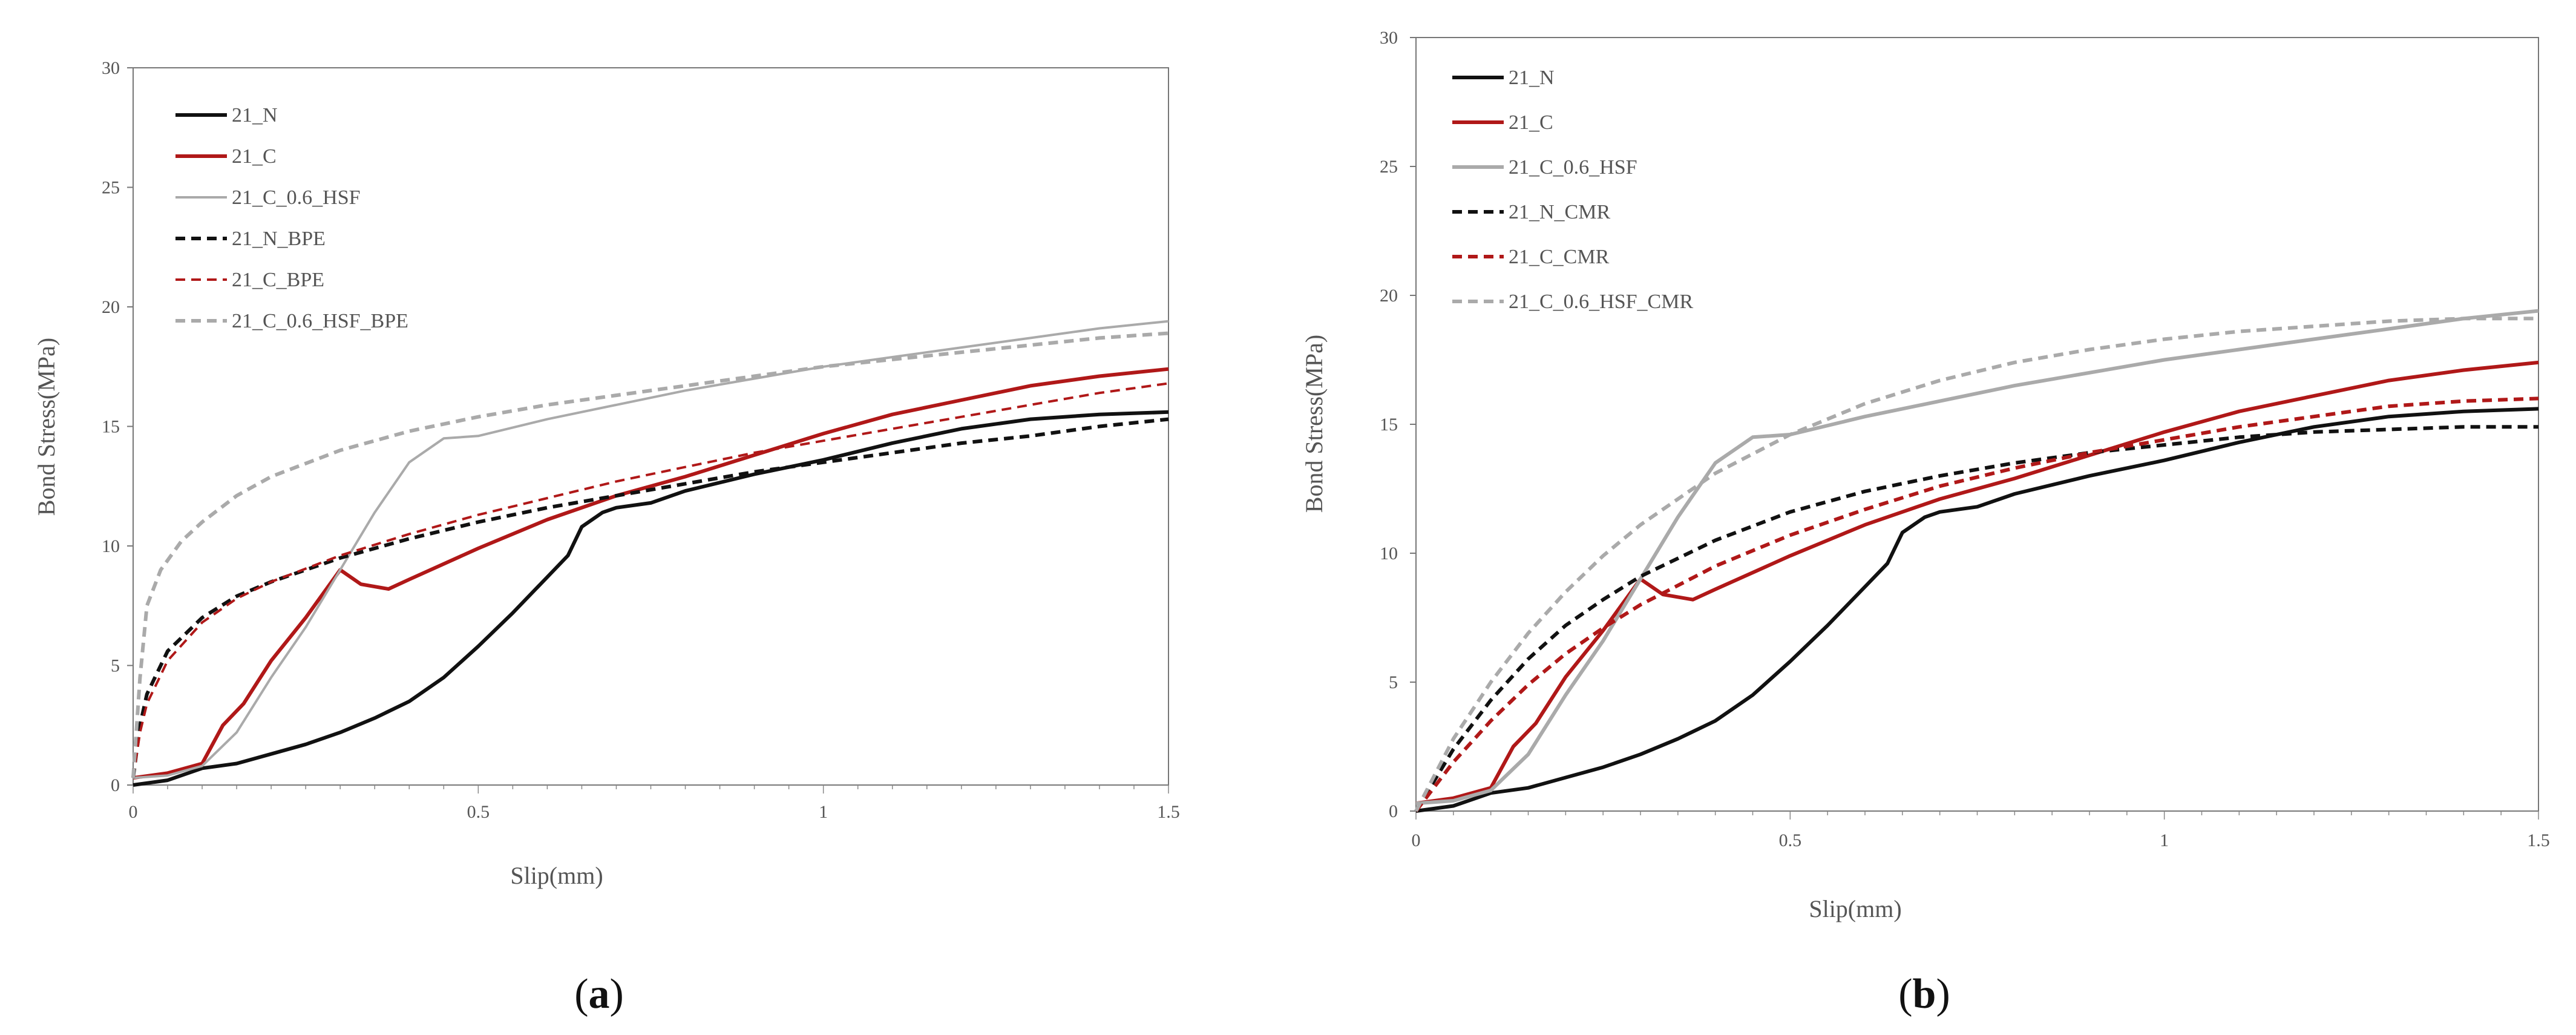 The height and width of the screenshot is (1035, 2576). I want to click on panel-caption: (a), so click(599, 994).